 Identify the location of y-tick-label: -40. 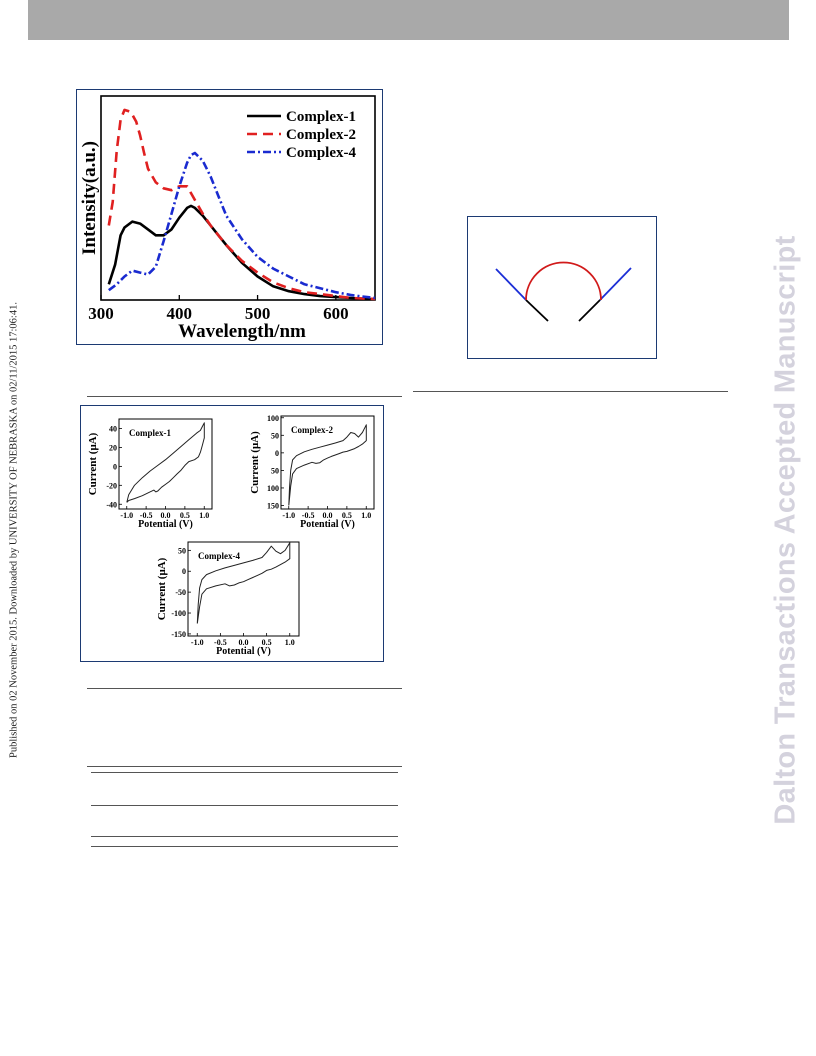
(111, 504).